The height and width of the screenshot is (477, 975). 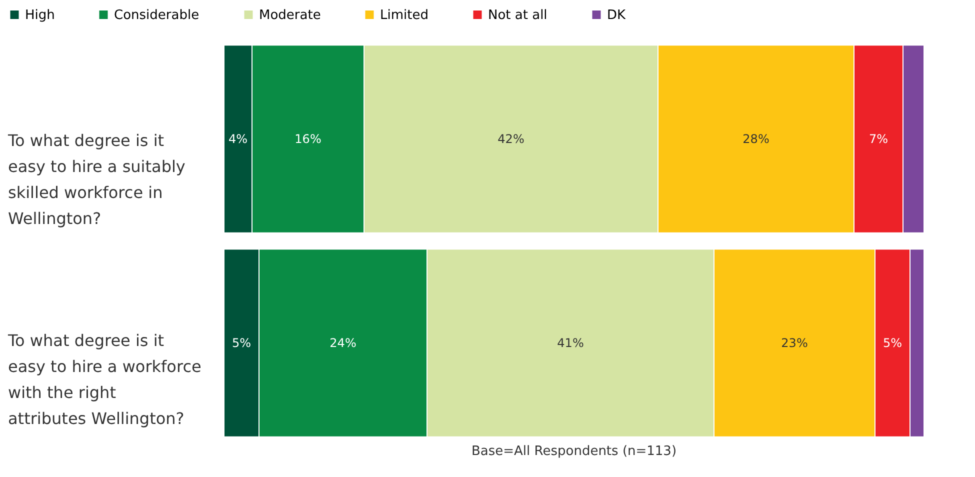 I want to click on legend-label: Moderate, so click(x=290, y=15).